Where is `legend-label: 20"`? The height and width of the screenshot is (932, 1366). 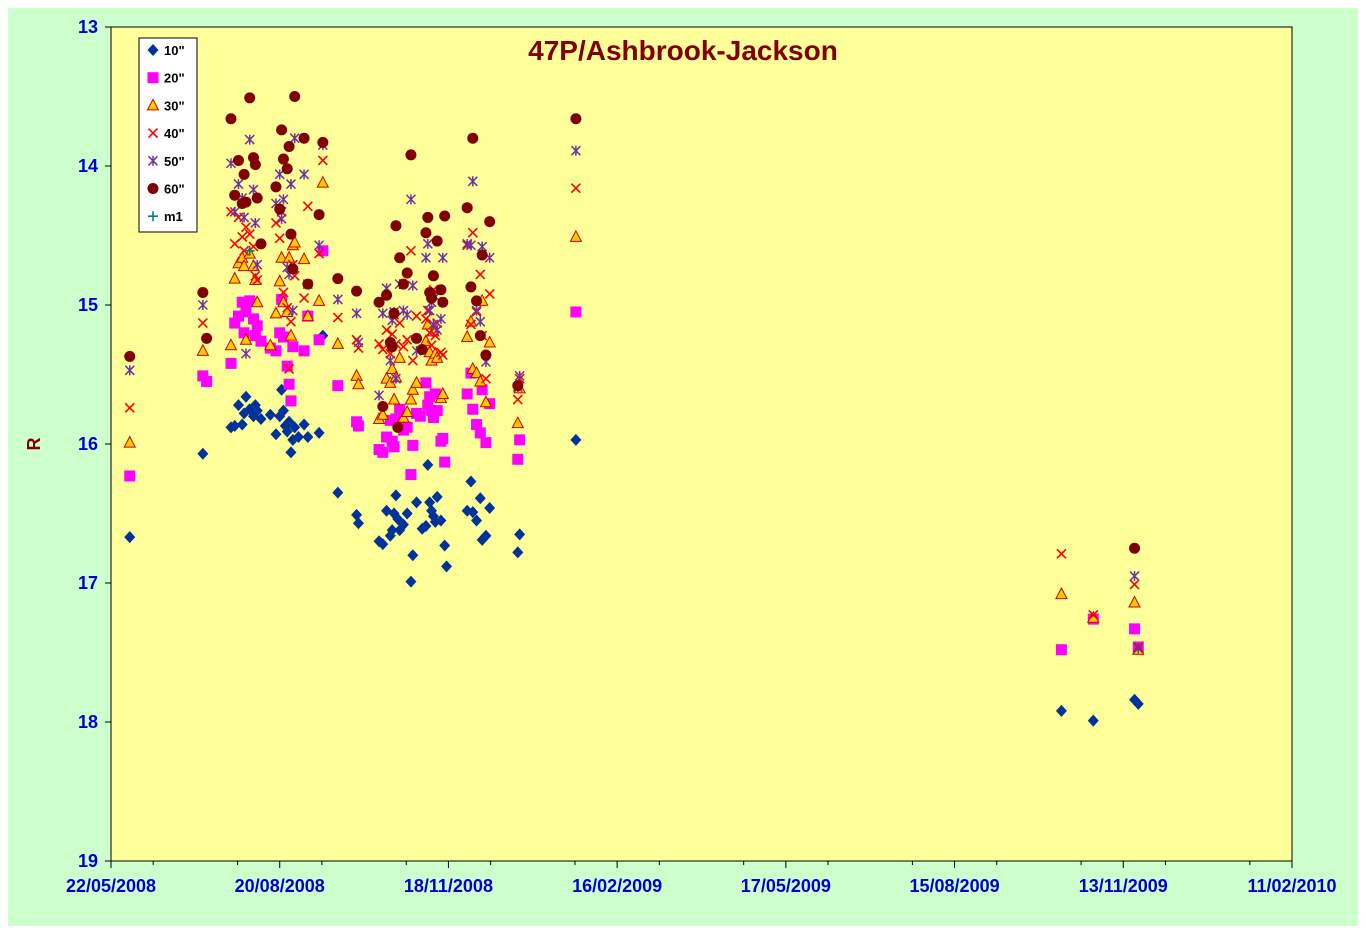 legend-label: 20" is located at coordinates (174, 78).